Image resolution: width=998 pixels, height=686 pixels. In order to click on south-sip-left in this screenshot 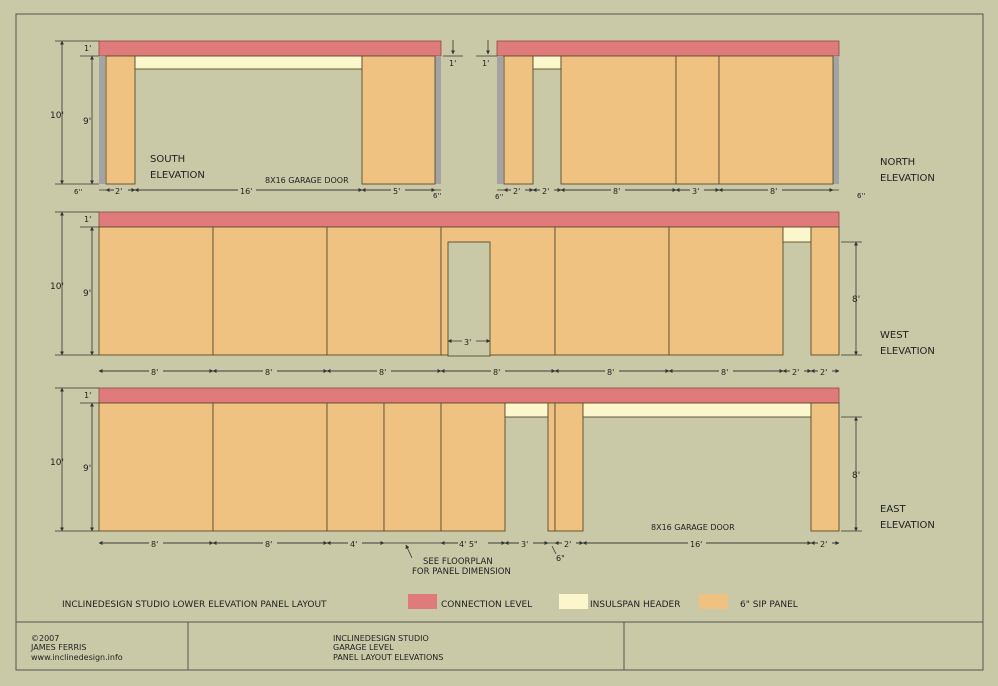, I will do `click(120, 120)`.